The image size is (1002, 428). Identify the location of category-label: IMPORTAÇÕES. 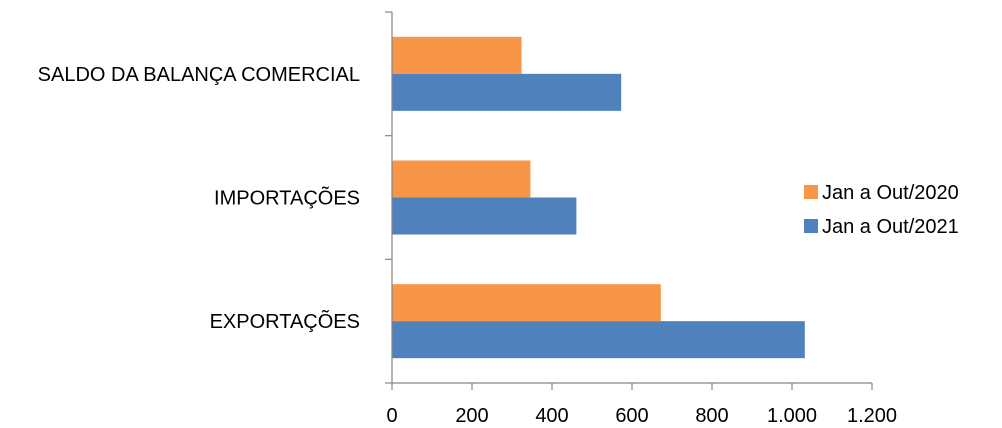
(287, 198).